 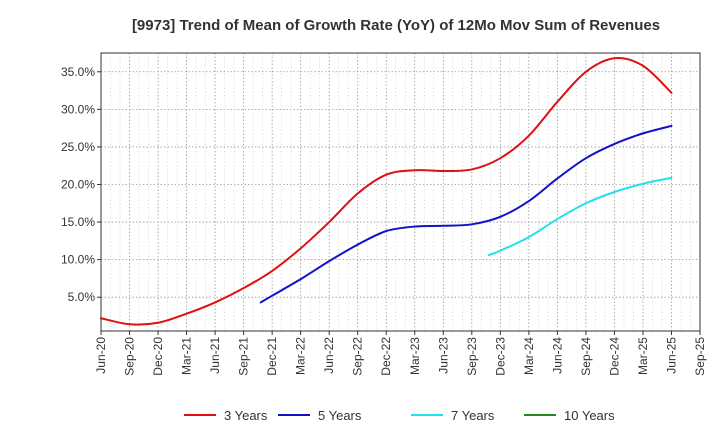 What do you see at coordinates (358, 356) in the screenshot?
I see `x-tick-label: Sep-22` at bounding box center [358, 356].